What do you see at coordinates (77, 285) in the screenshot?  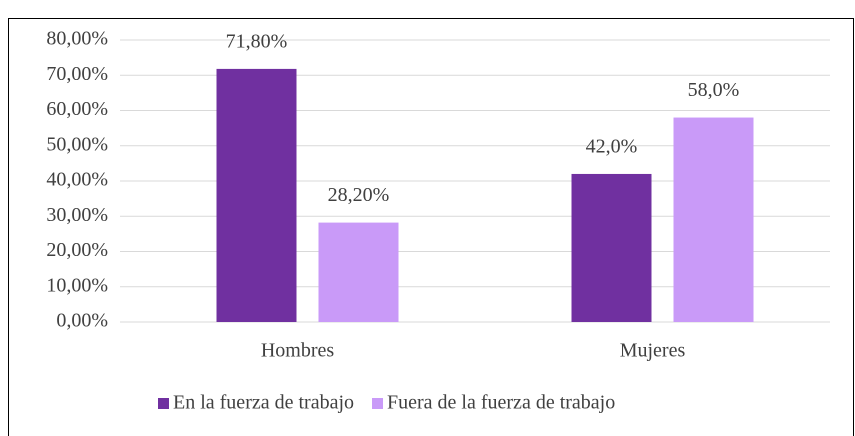 I see `y-tick-label: 10,00%` at bounding box center [77, 285].